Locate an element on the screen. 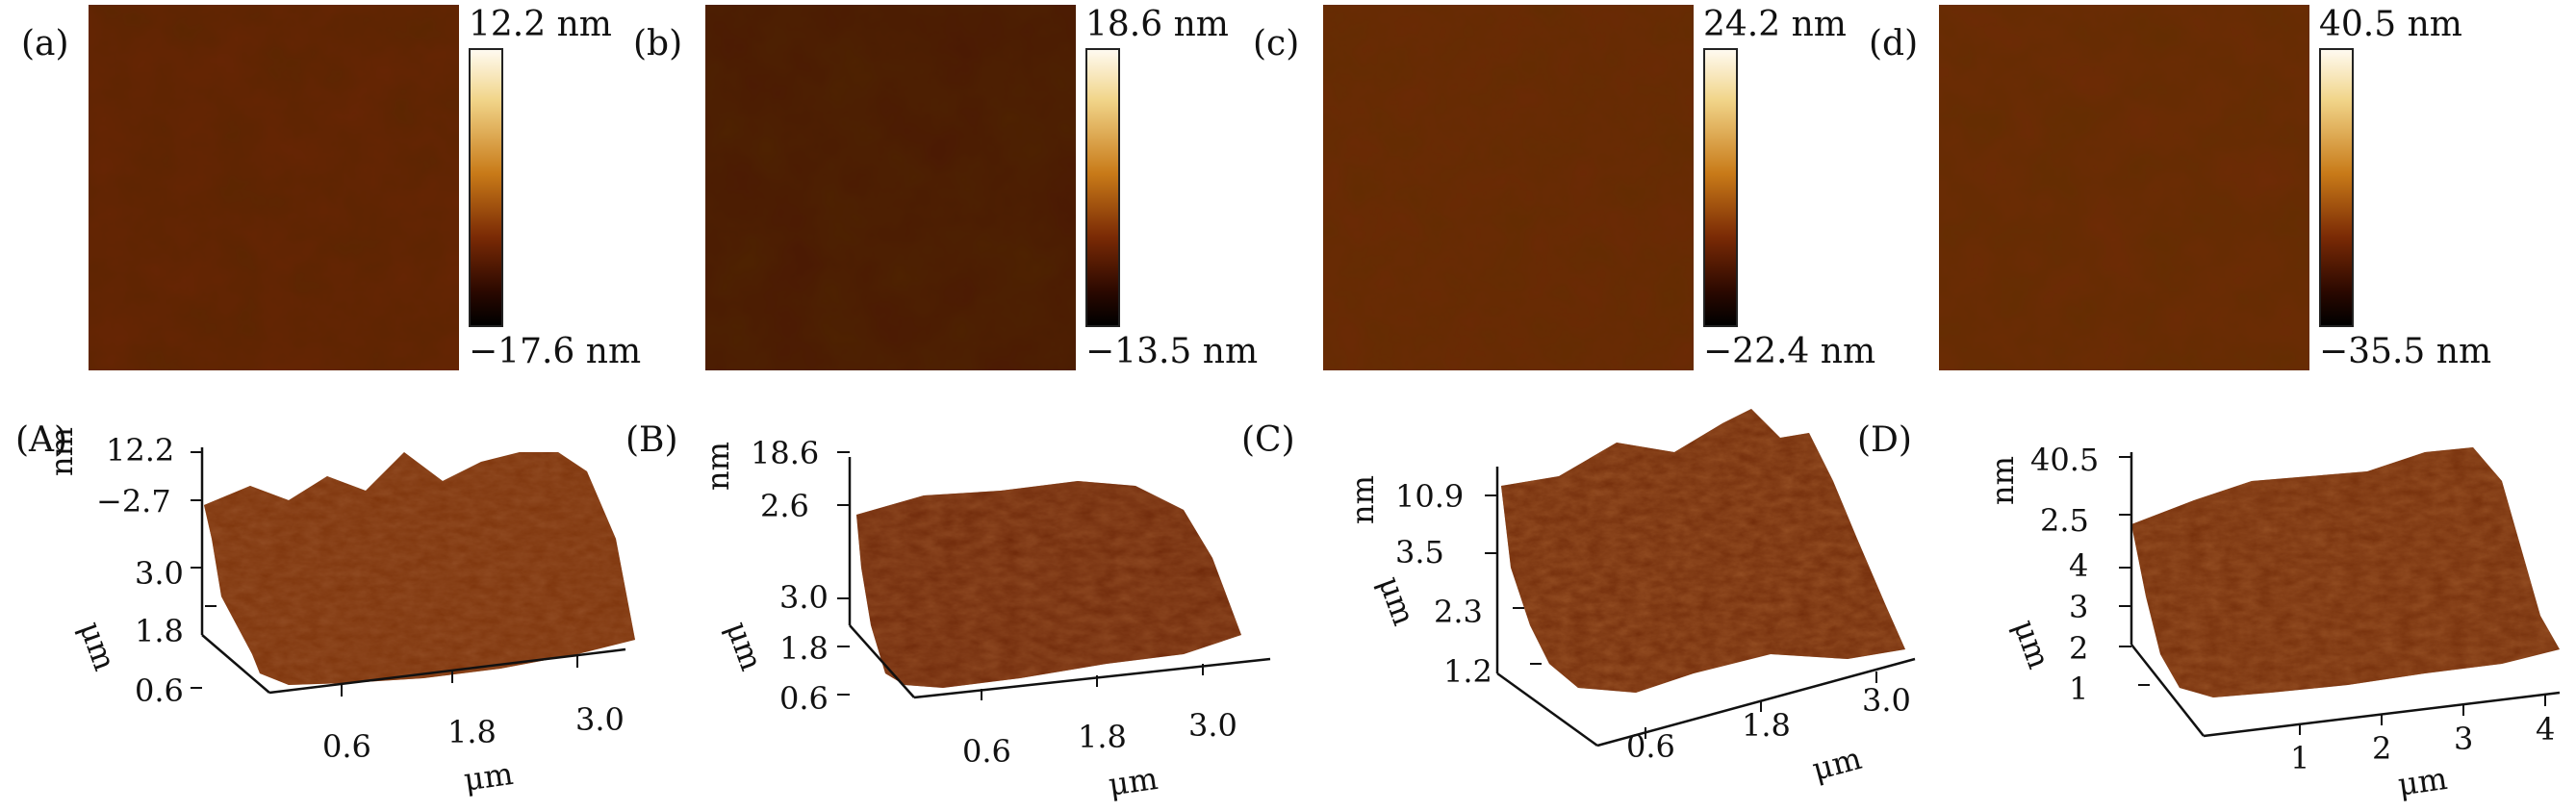 This screenshot has height=811, width=2576. panel-label-a: (a) is located at coordinates (45, 44).